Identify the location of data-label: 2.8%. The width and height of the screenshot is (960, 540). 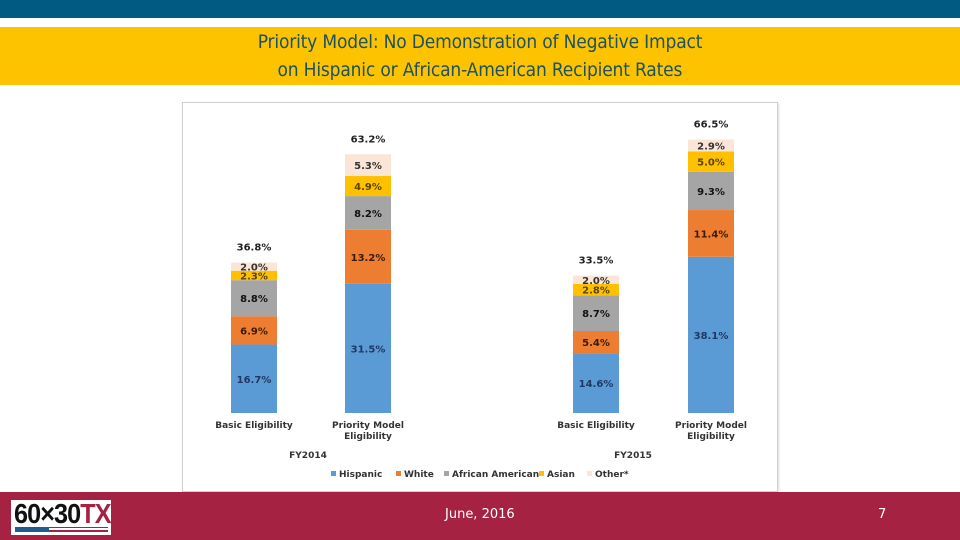
(596, 291).